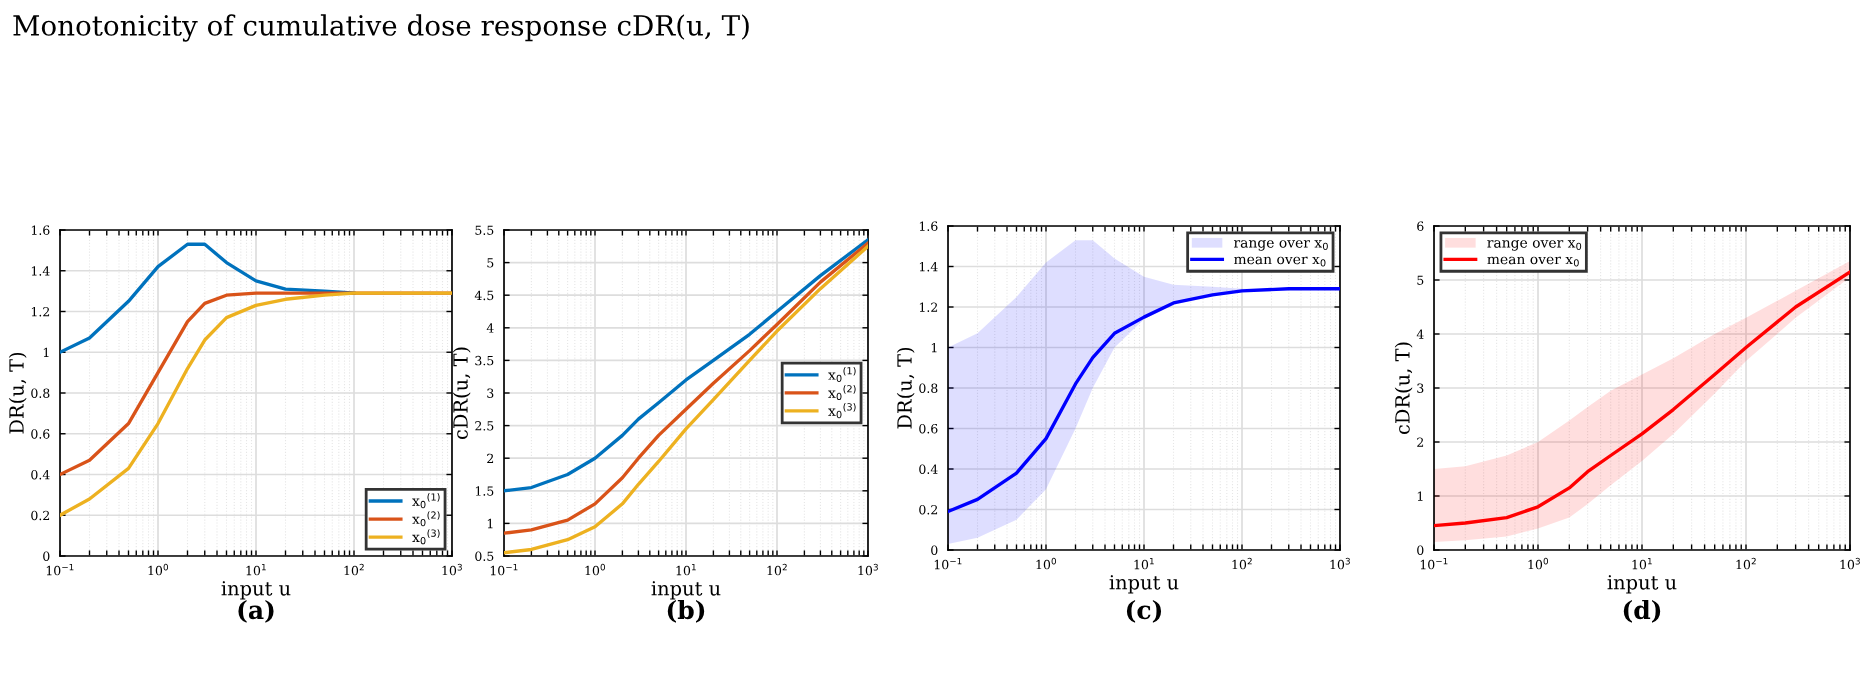  What do you see at coordinates (686, 611) in the screenshot?
I see `text: (b)` at bounding box center [686, 611].